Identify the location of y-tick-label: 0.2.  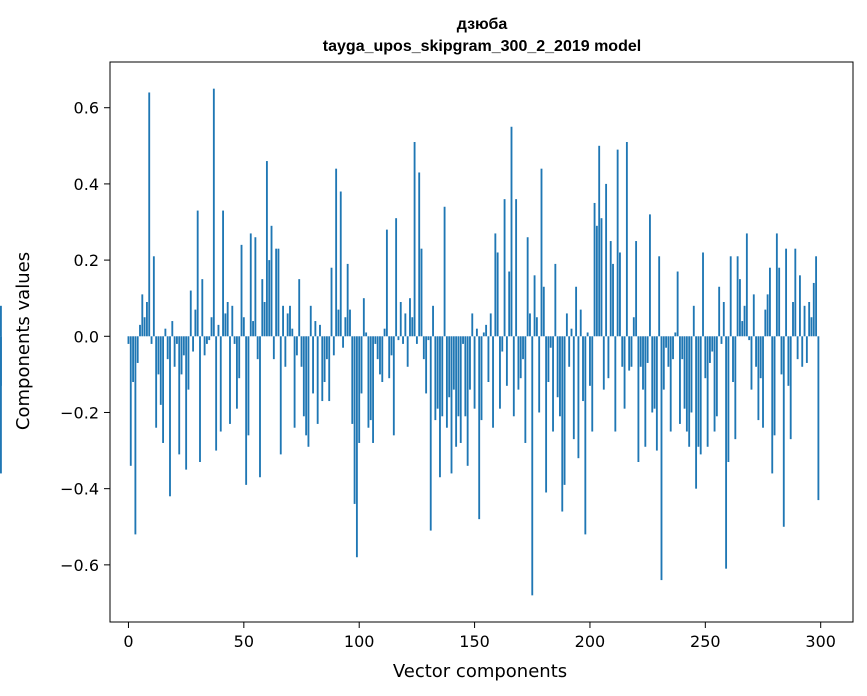
(86, 260).